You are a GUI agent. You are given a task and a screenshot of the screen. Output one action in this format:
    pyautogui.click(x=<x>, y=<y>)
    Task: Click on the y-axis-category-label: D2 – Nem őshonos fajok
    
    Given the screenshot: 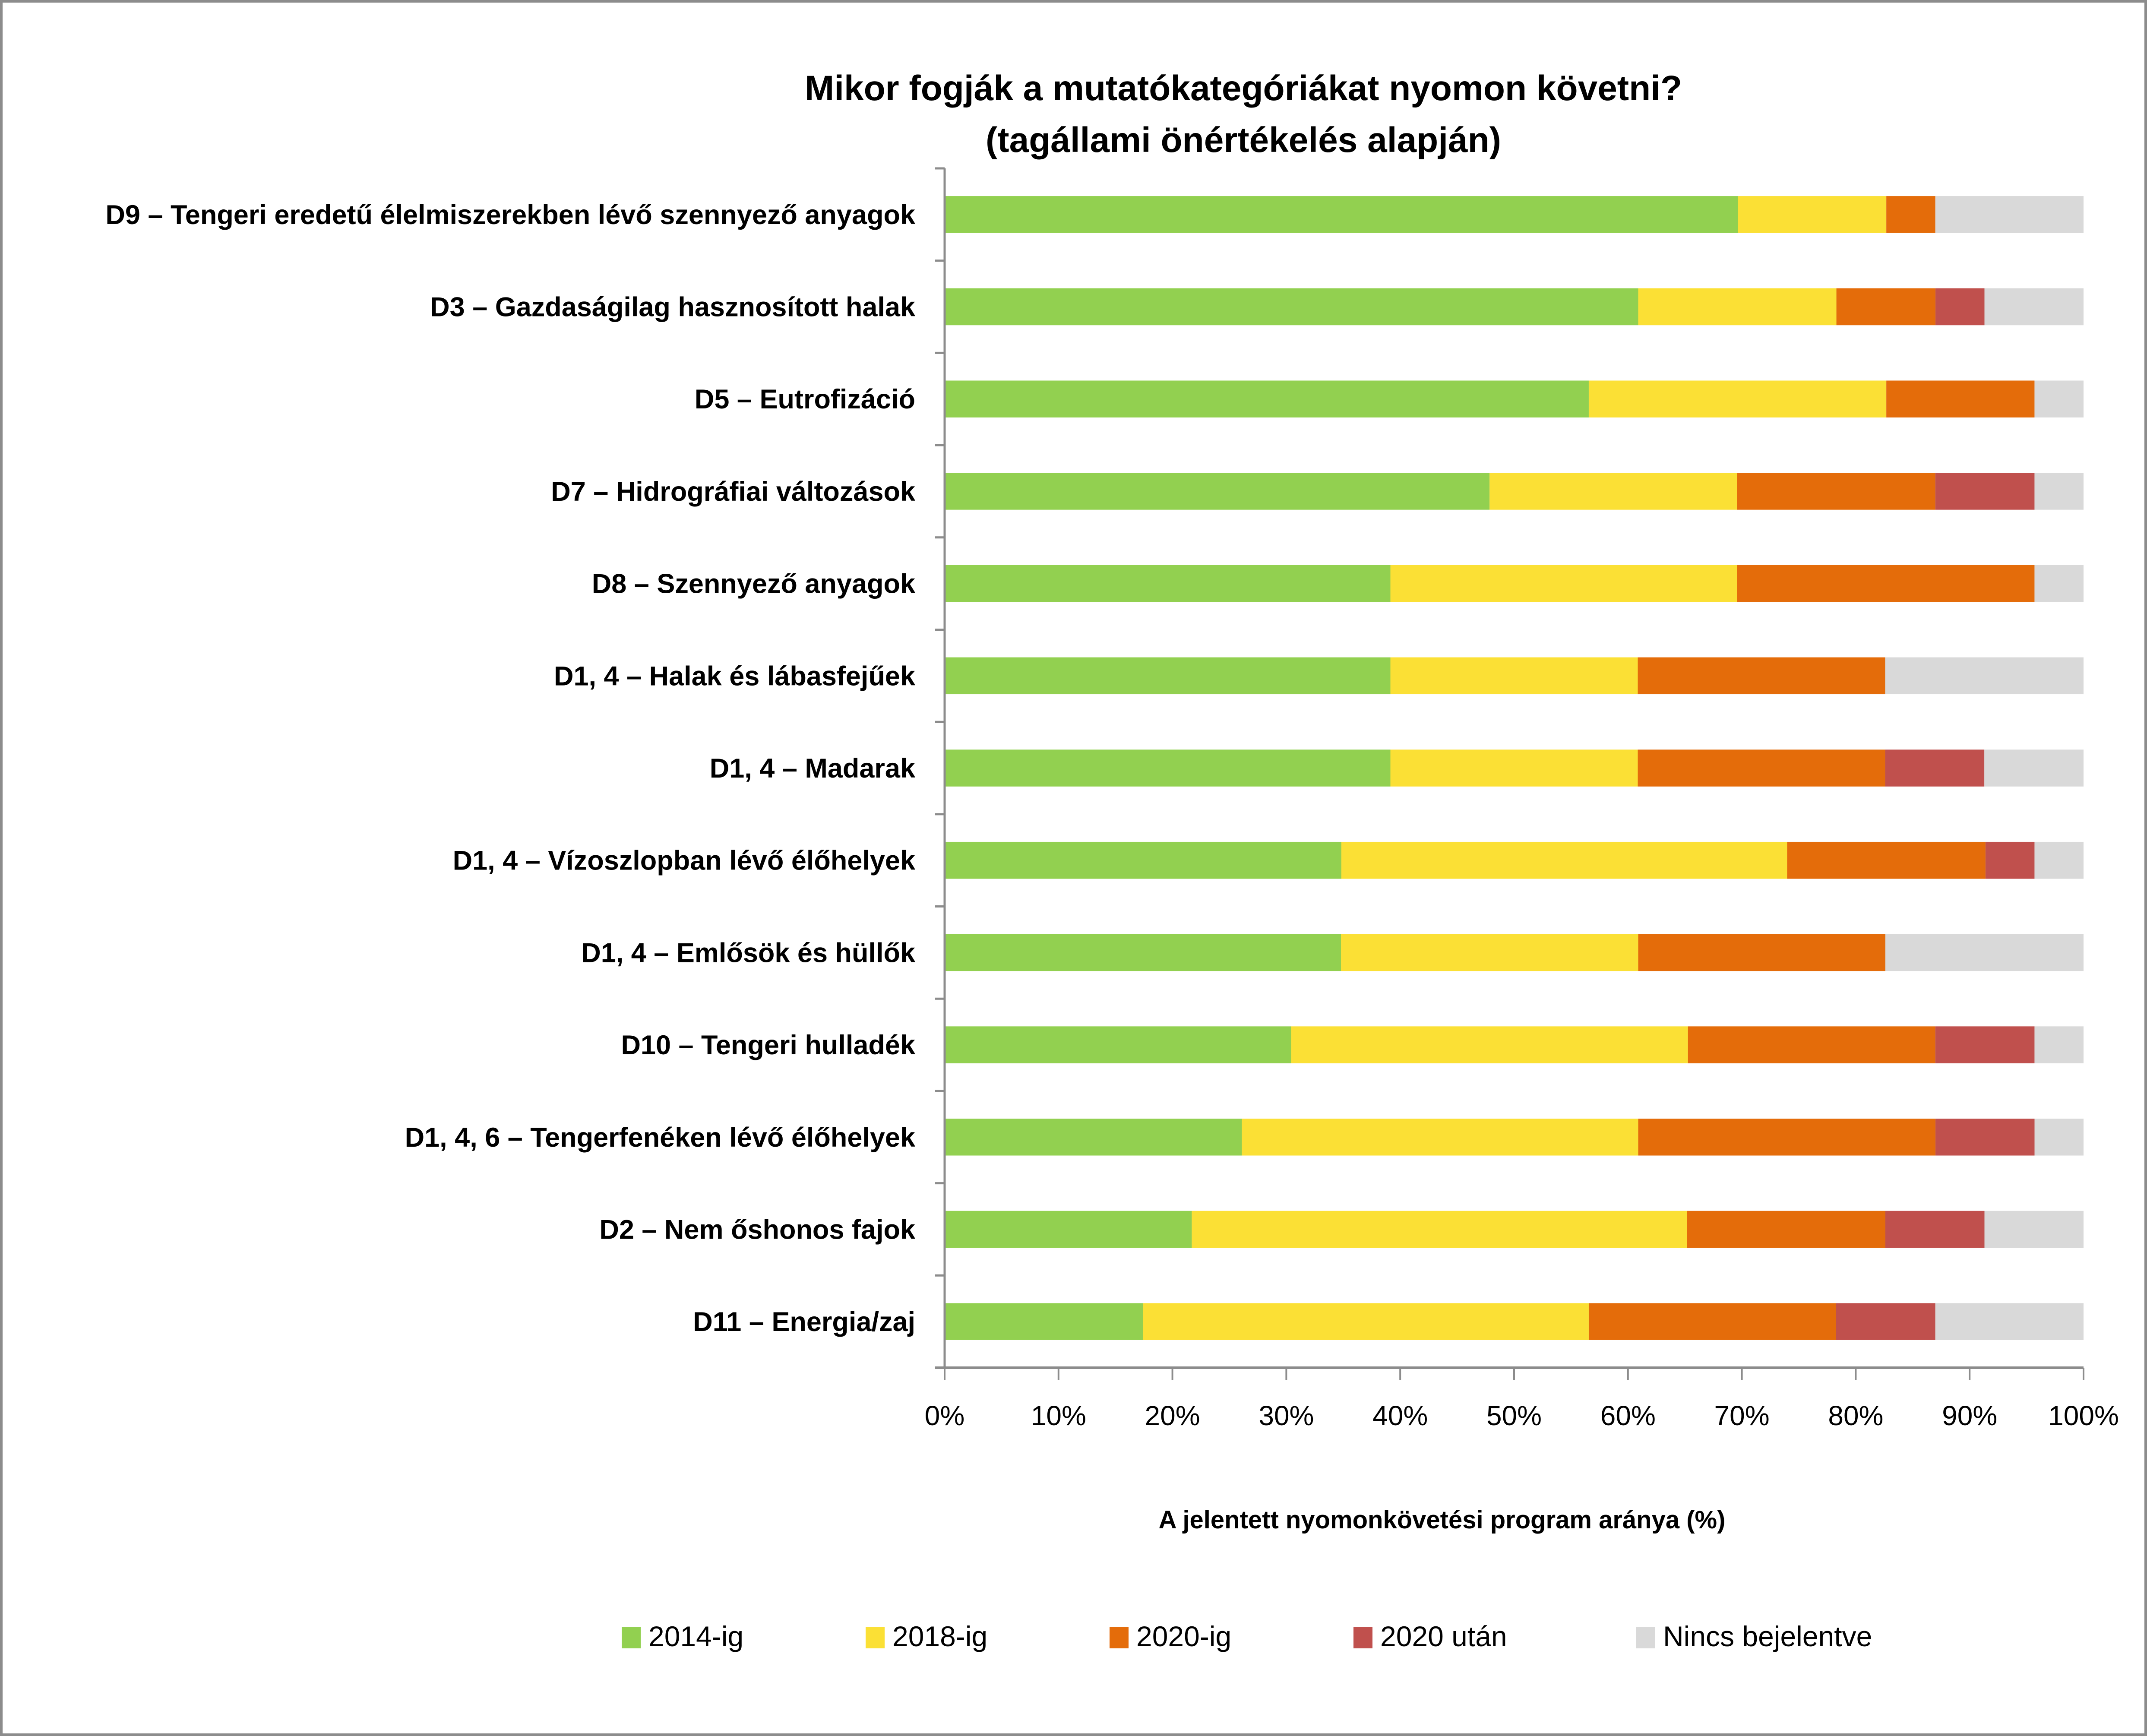 What is the action you would take?
    pyautogui.click(x=758, y=1229)
    